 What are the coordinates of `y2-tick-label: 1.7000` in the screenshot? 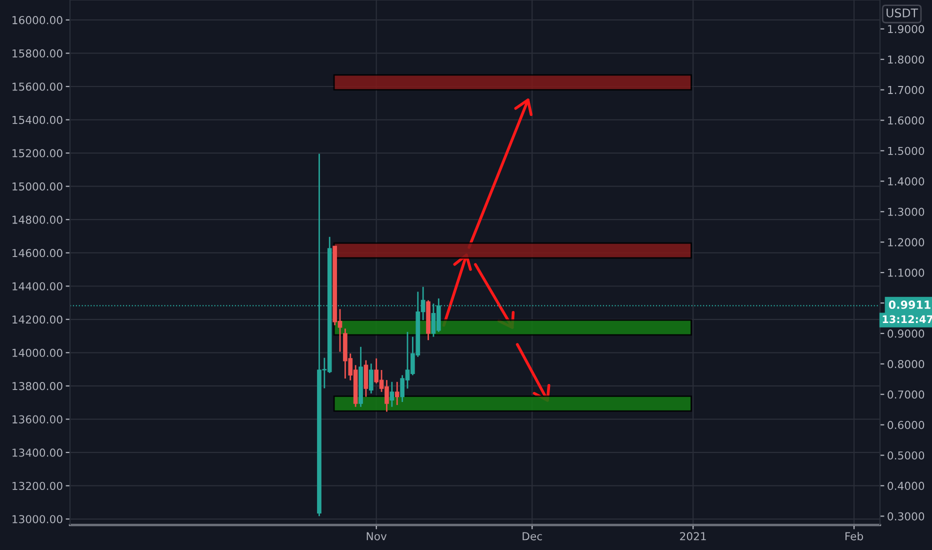 It's located at (906, 90).